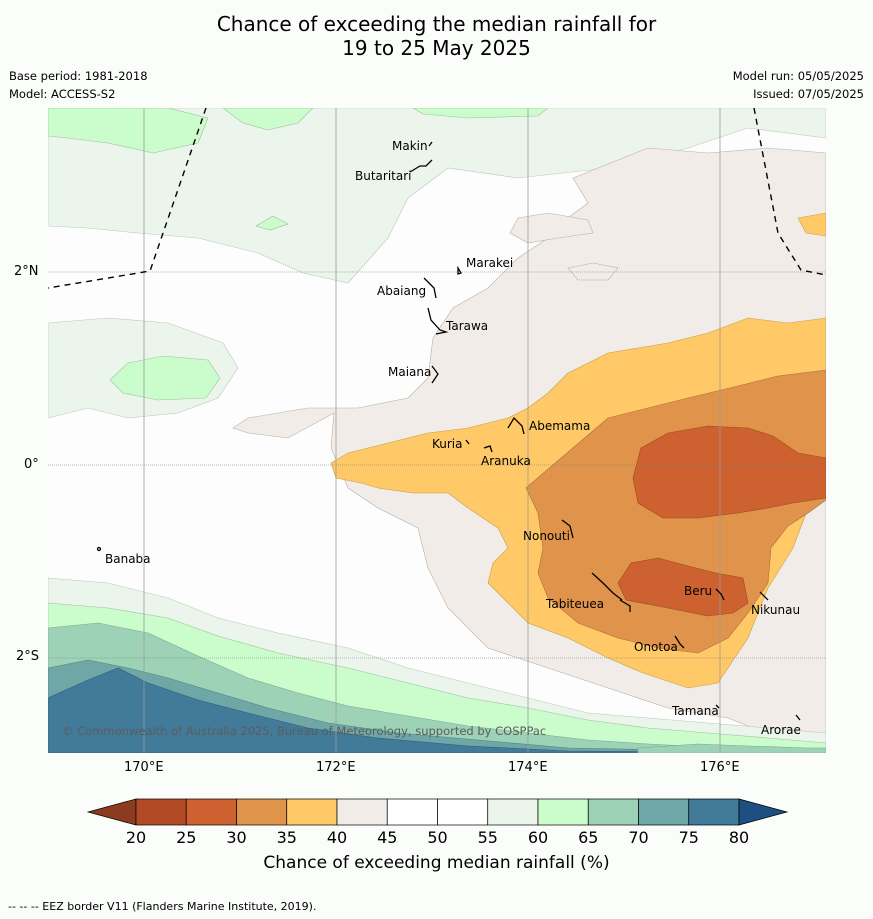 Image resolution: width=873 pixels, height=919 pixels. I want to click on region-40-45-north, so click(551, 228).